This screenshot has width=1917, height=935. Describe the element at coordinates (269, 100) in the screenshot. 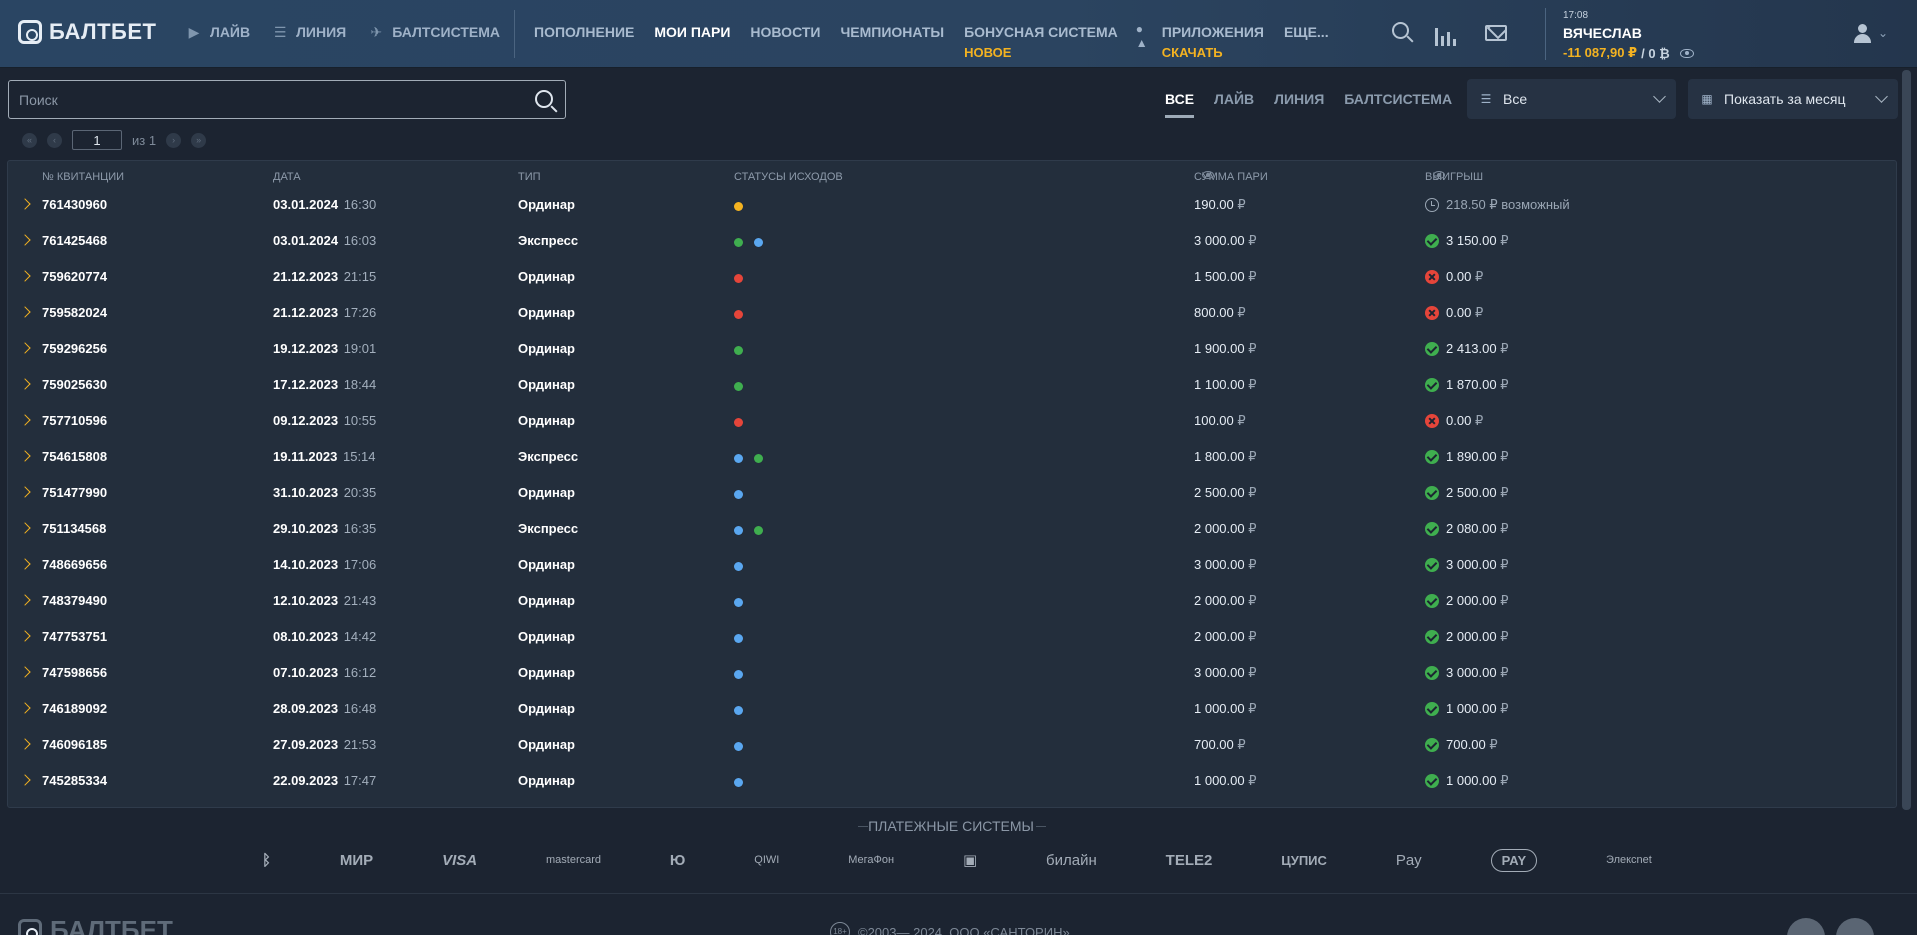

I see `search-input` at that location.